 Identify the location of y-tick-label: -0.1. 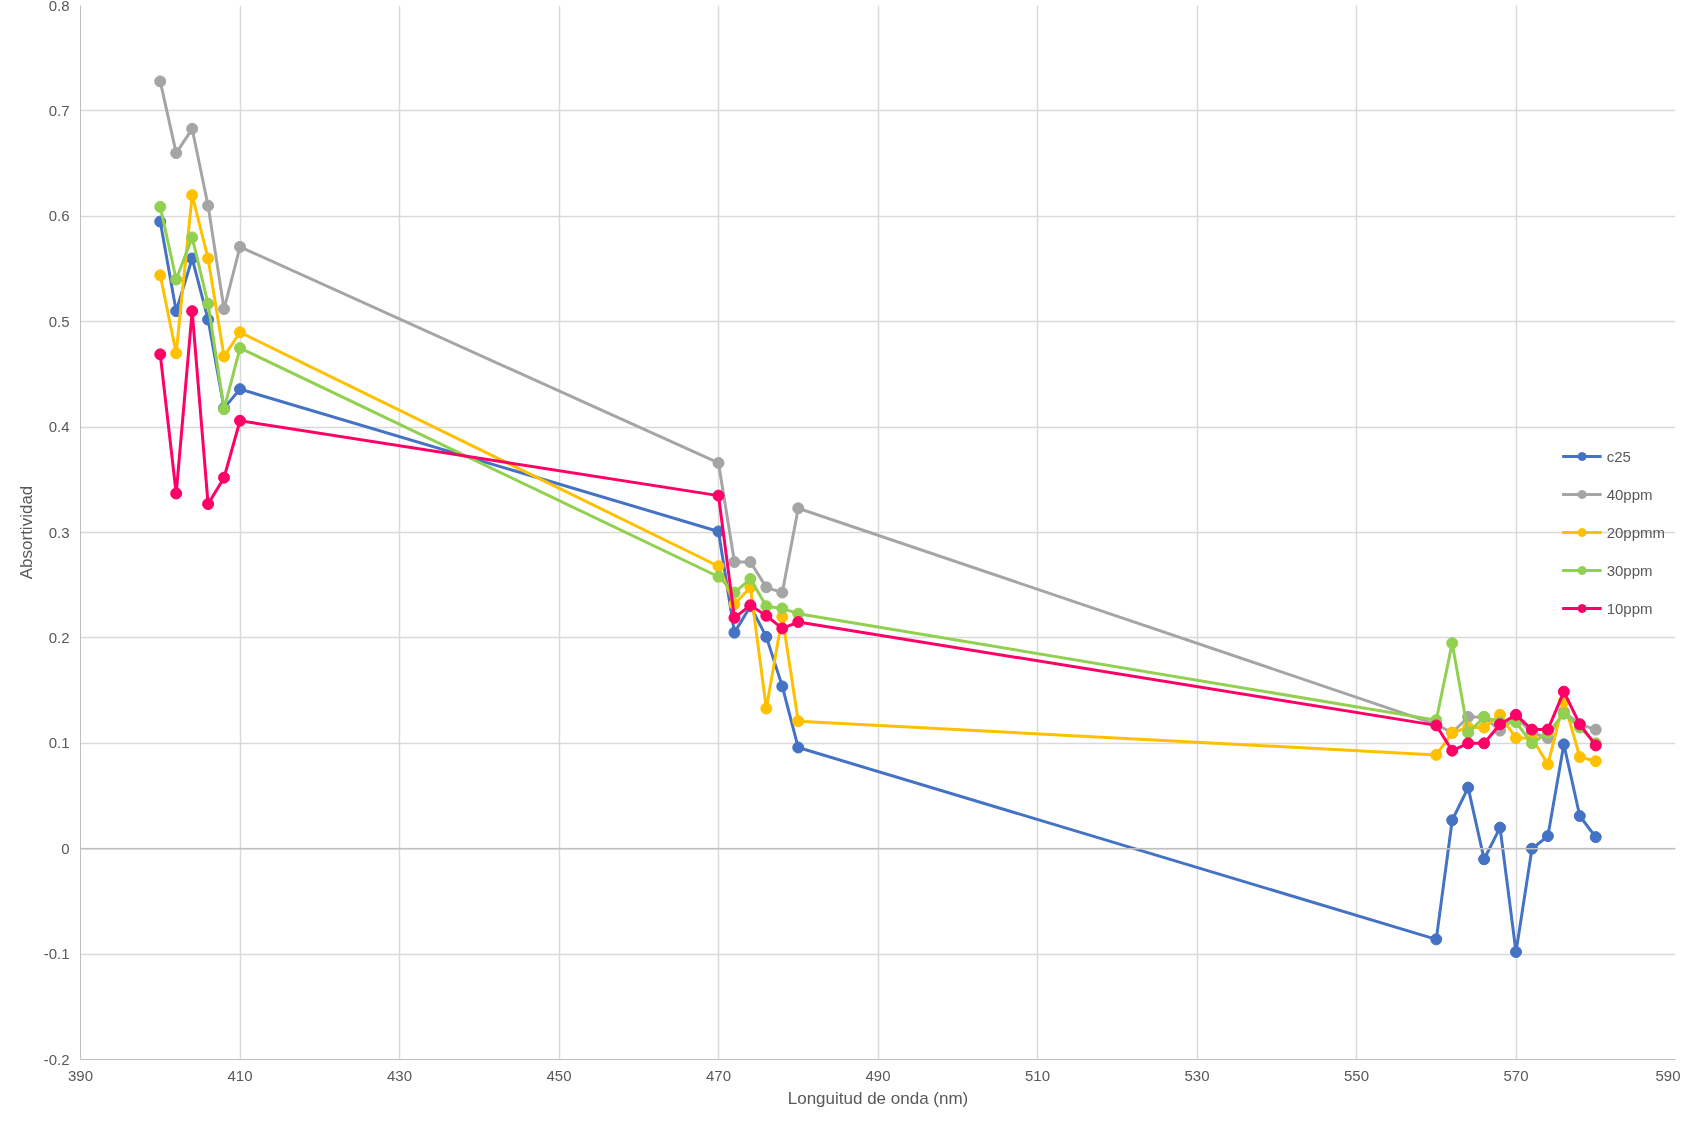
(56, 954).